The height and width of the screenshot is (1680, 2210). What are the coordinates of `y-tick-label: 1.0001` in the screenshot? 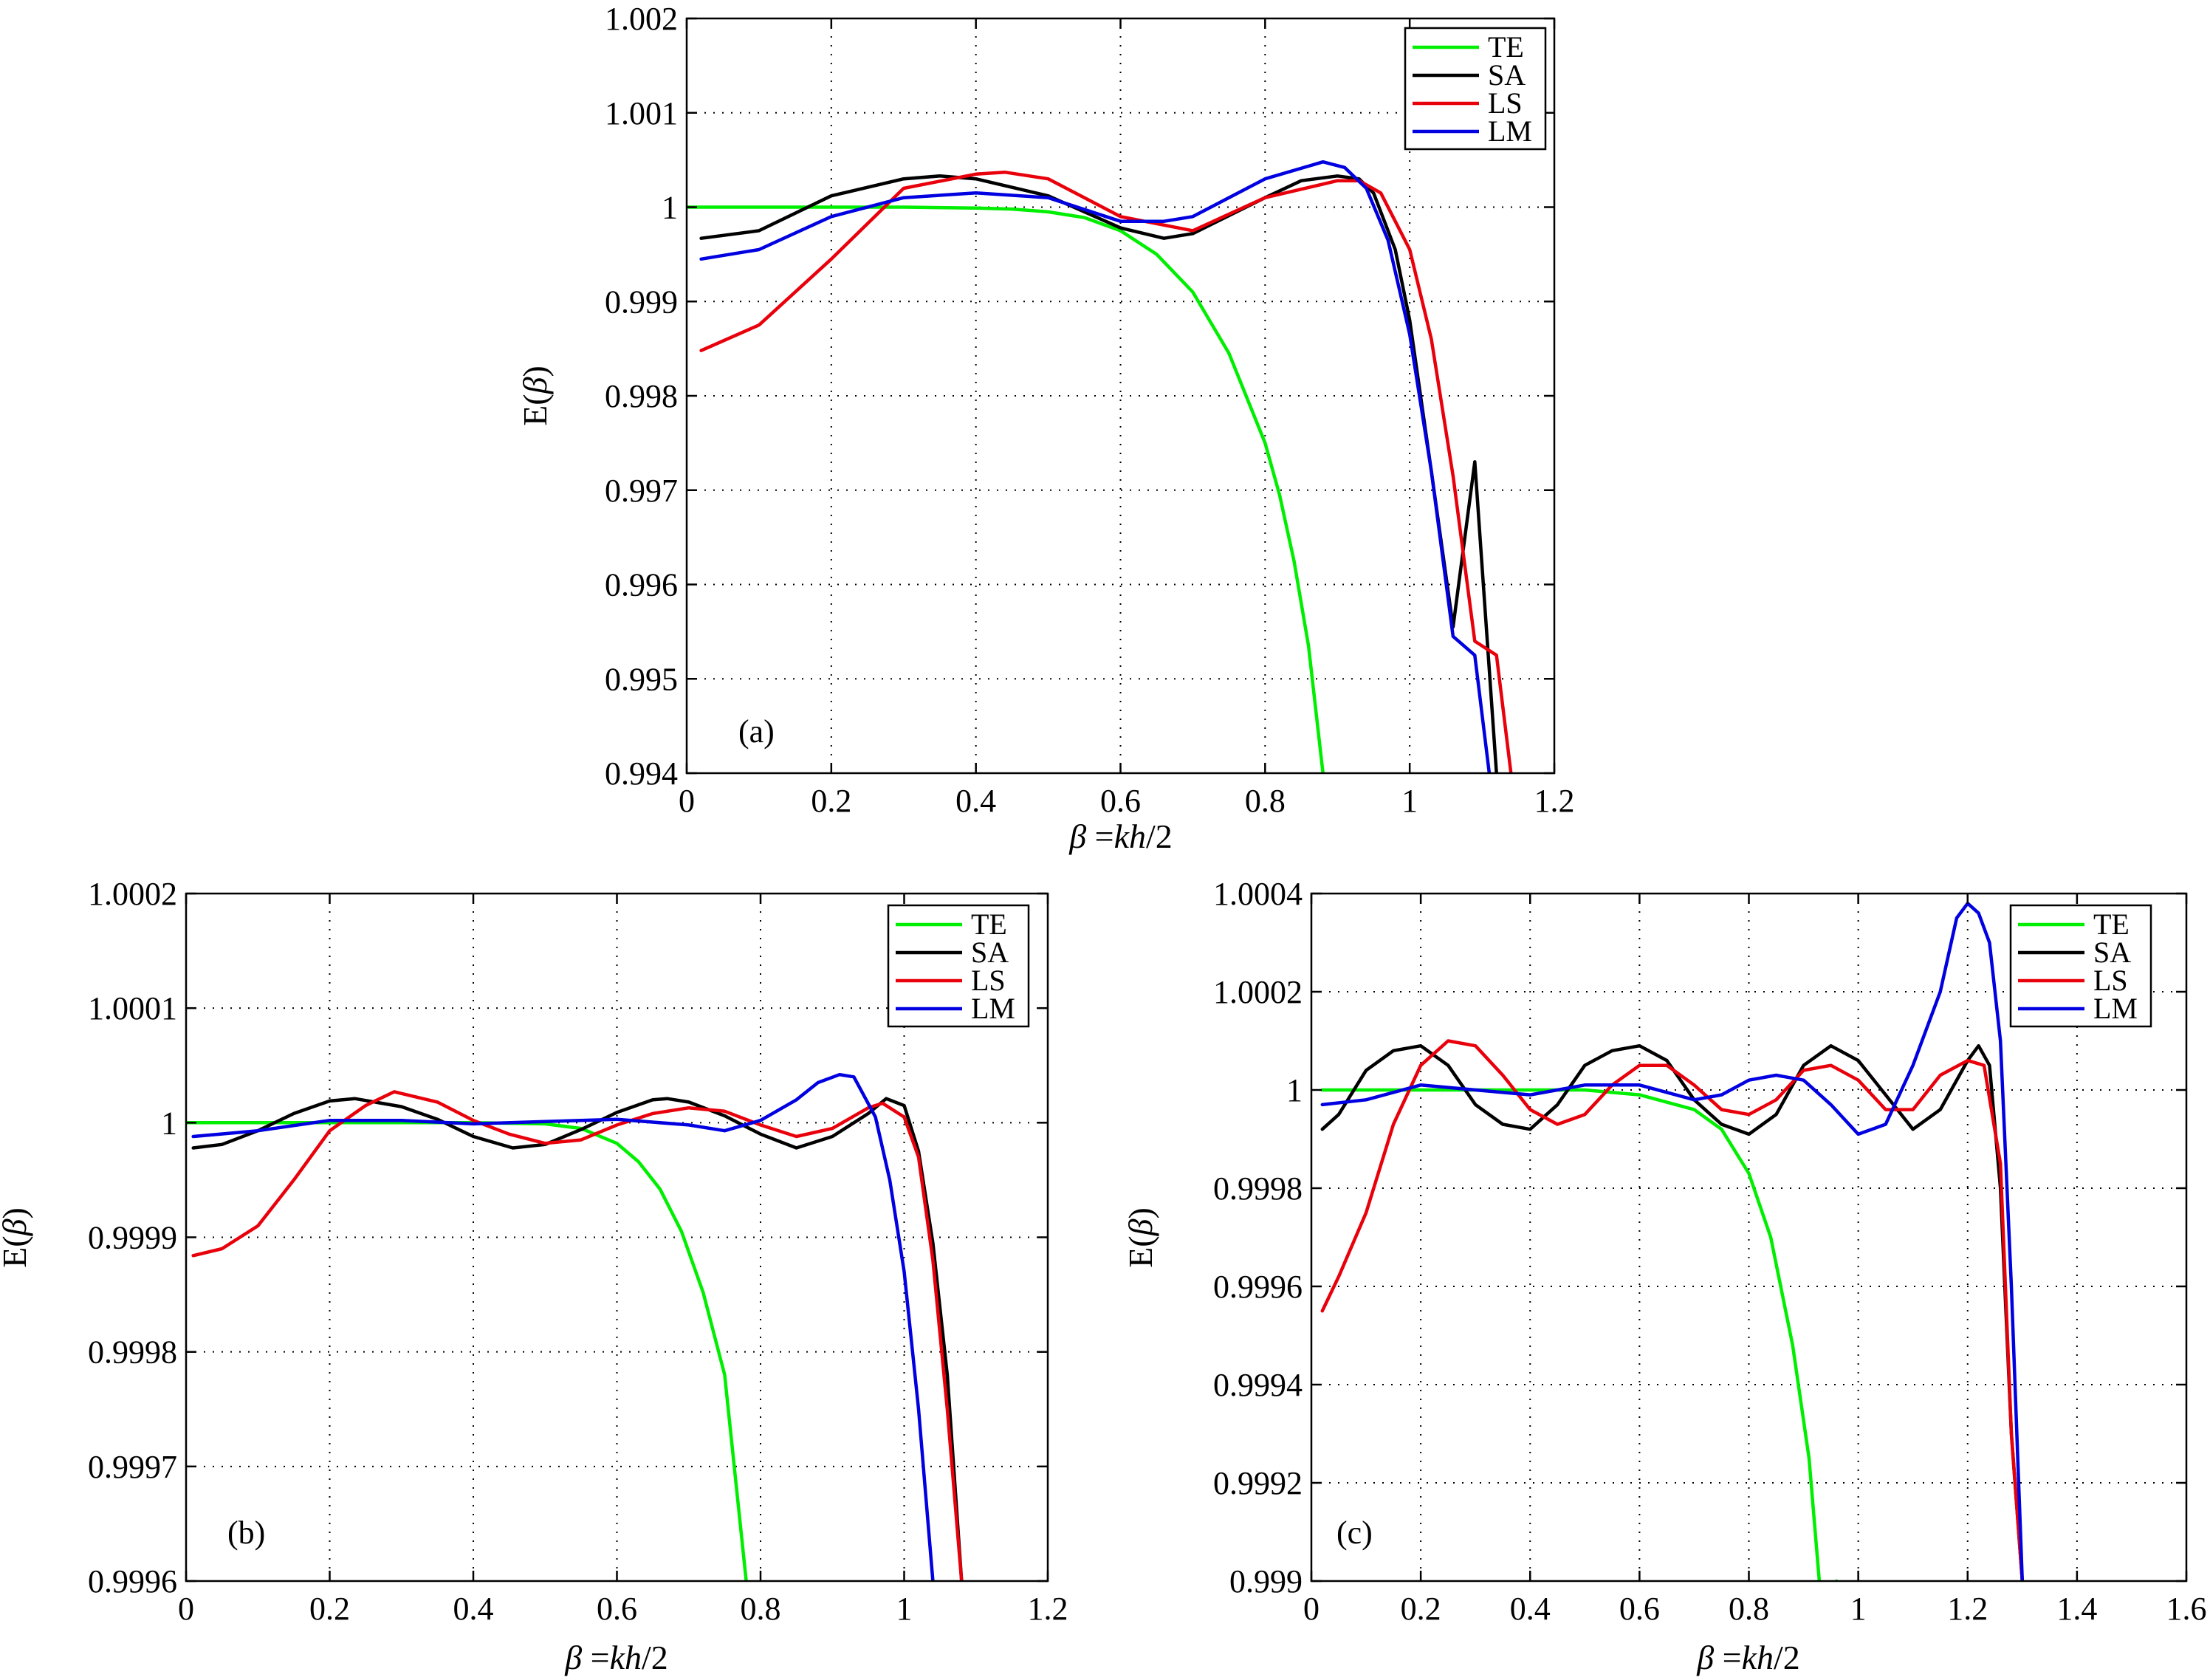 It's located at (132, 1008).